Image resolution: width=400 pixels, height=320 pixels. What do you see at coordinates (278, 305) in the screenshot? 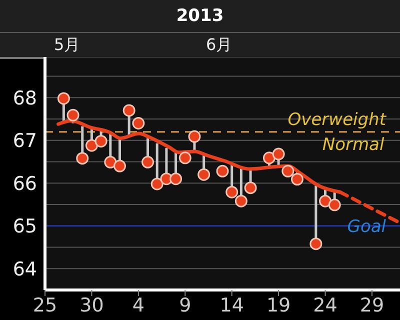
I see `x-tick-label: 19` at bounding box center [278, 305].